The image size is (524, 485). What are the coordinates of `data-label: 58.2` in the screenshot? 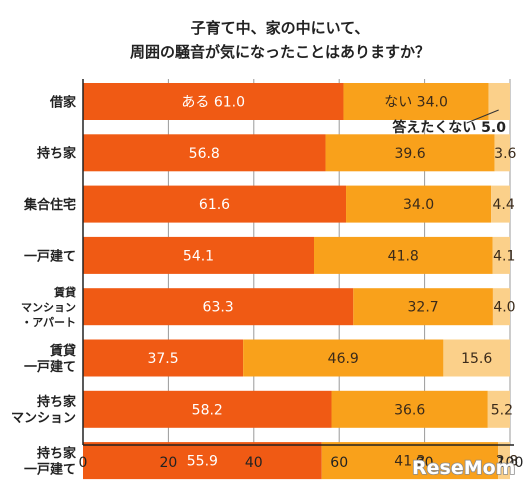 It's located at (207, 410).